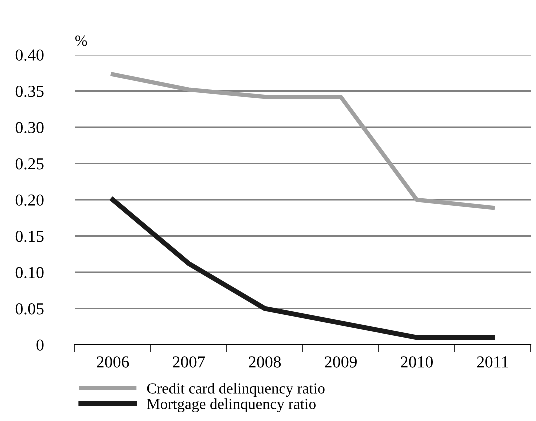 This screenshot has height=421, width=536. Describe the element at coordinates (30, 128) in the screenshot. I see `y-tick-label: 0.30` at that location.